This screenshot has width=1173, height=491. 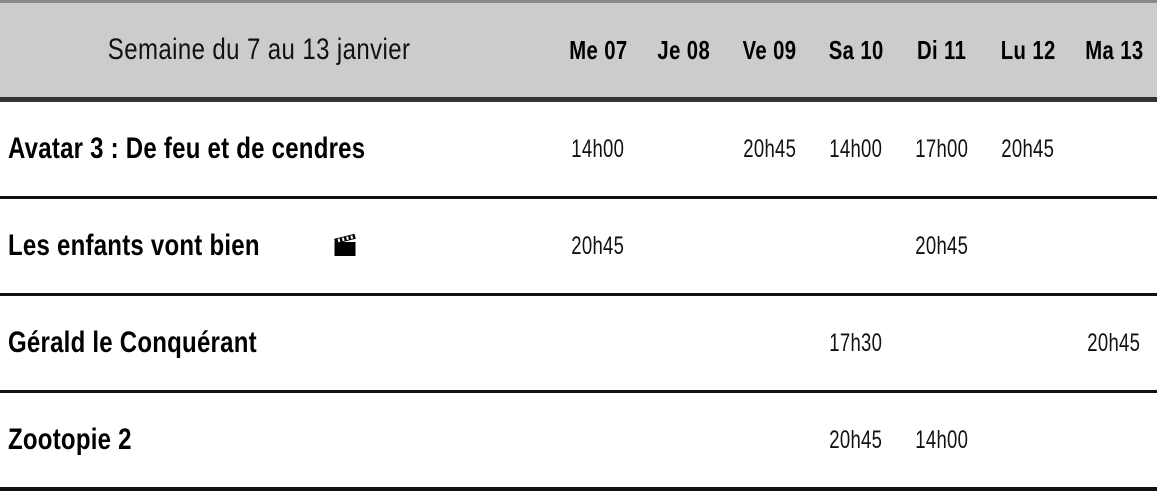 I want to click on film-title-cell: Avatar 3 : De feu et de cendres, so click(x=277, y=149).